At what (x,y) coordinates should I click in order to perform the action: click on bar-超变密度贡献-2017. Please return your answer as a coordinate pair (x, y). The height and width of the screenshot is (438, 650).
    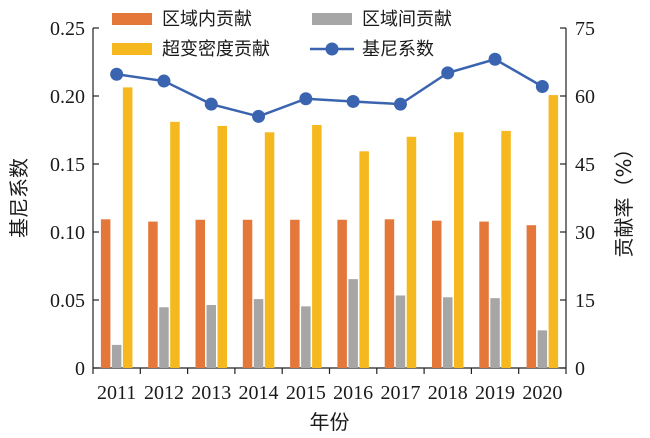
    Looking at the image, I should click on (411, 252).